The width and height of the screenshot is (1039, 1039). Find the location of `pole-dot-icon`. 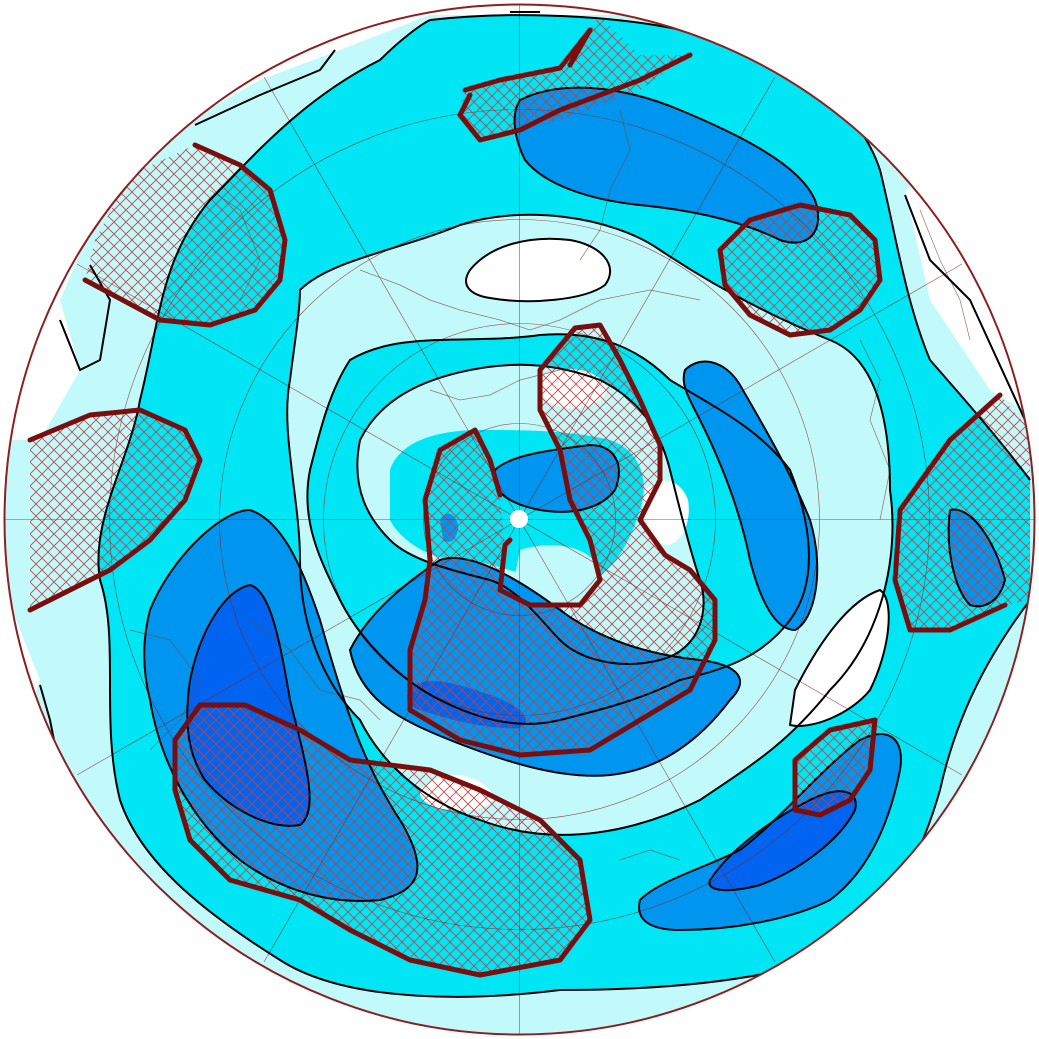

pole-dot-icon is located at coordinates (519, 519).